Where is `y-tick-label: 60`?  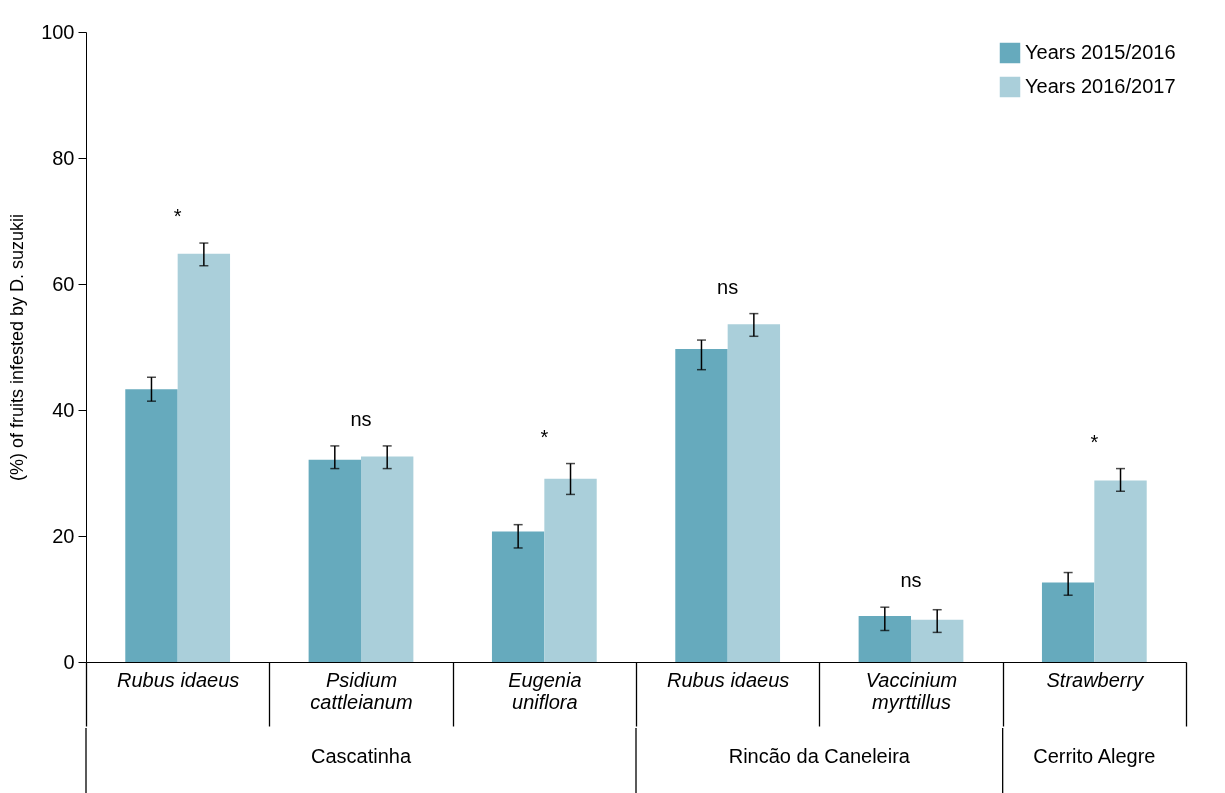
y-tick-label: 60 is located at coordinates (63, 283).